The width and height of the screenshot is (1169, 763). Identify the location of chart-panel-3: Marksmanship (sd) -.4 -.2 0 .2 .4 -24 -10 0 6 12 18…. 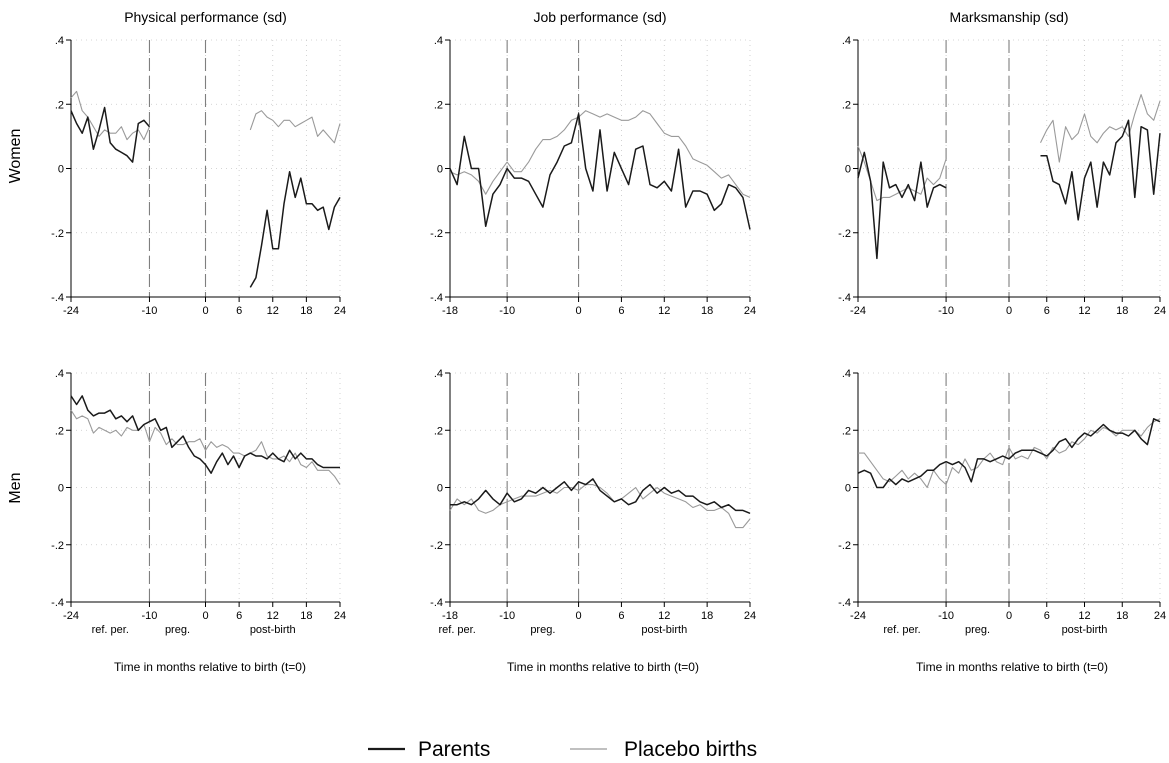
(1002, 163).